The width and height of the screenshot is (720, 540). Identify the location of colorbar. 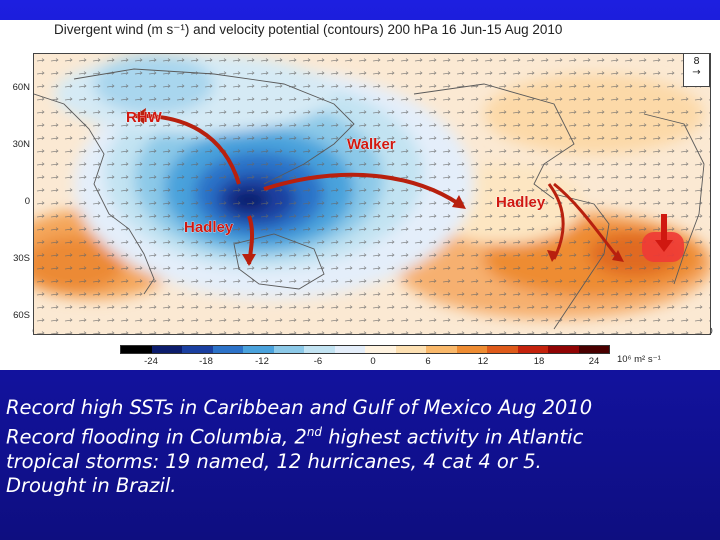
(365, 349).